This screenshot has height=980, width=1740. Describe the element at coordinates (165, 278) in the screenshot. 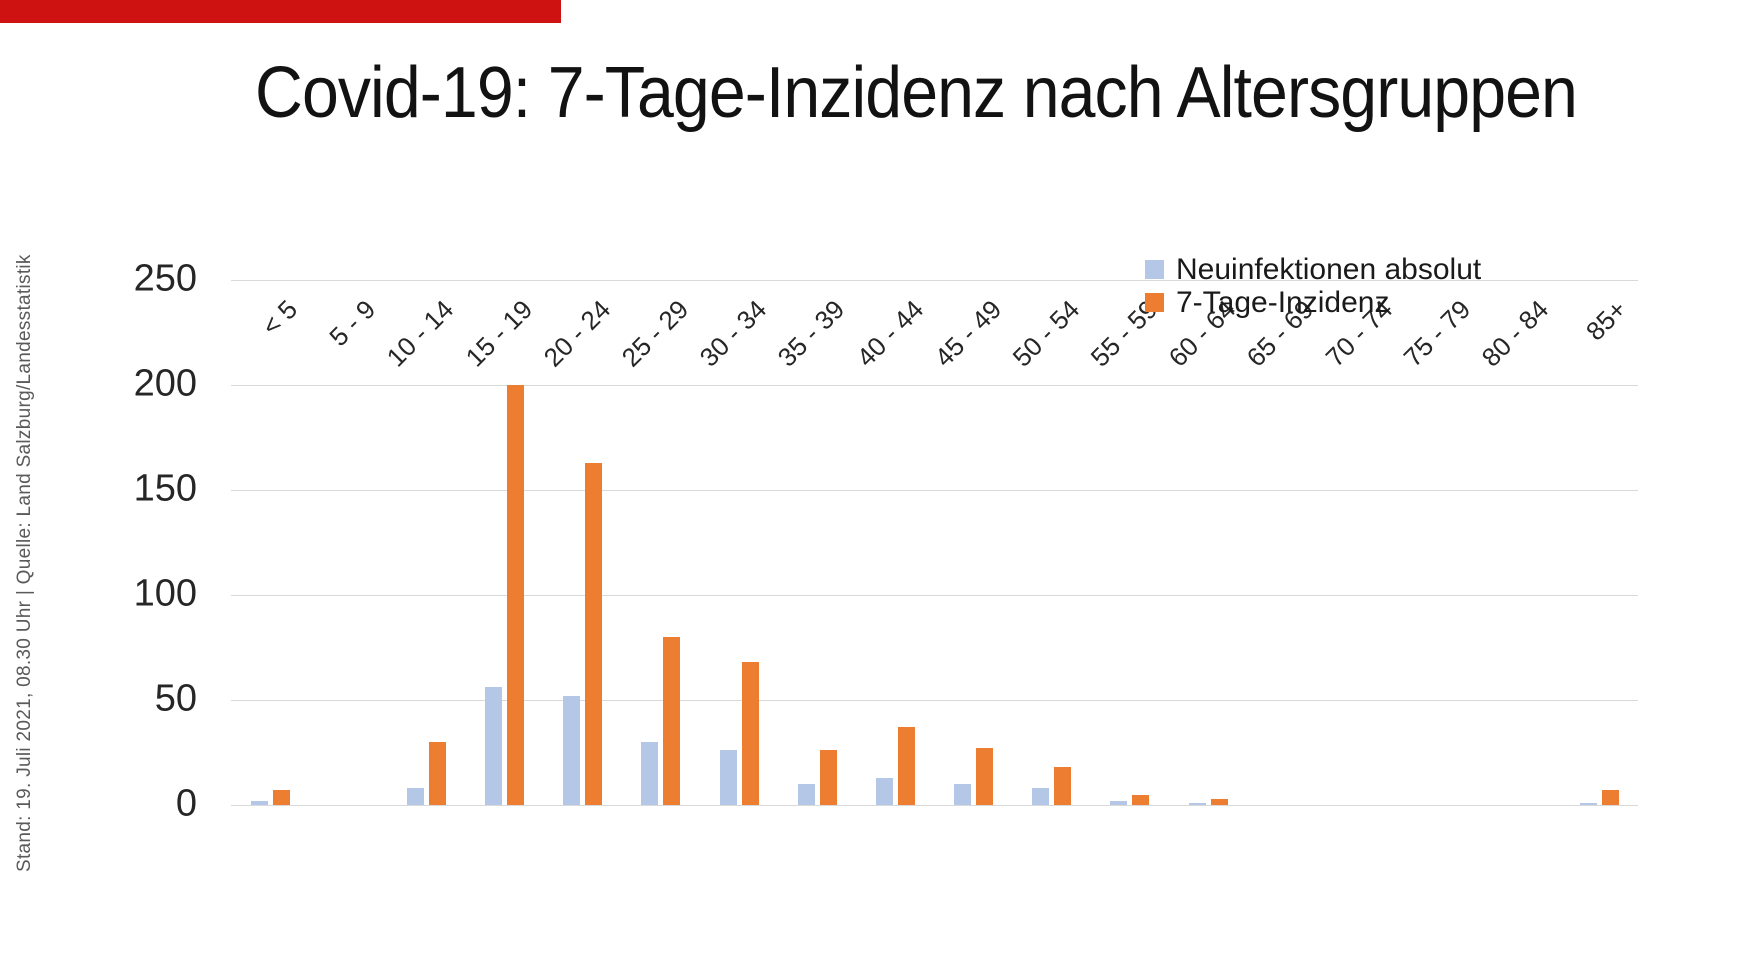

I see `y-tick-label: 250` at that location.